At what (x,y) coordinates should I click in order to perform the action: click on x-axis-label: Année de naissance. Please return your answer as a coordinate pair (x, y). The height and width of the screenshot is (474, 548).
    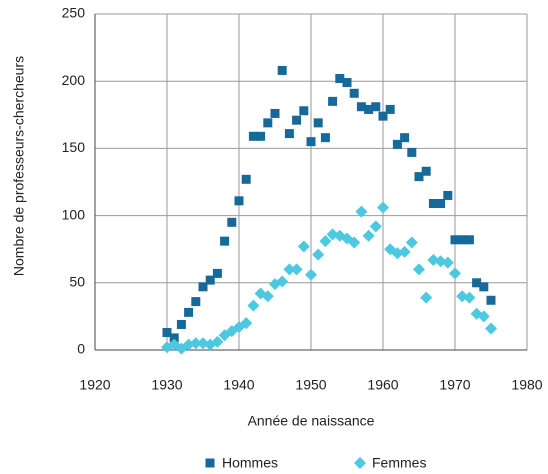
    Looking at the image, I should click on (311, 421).